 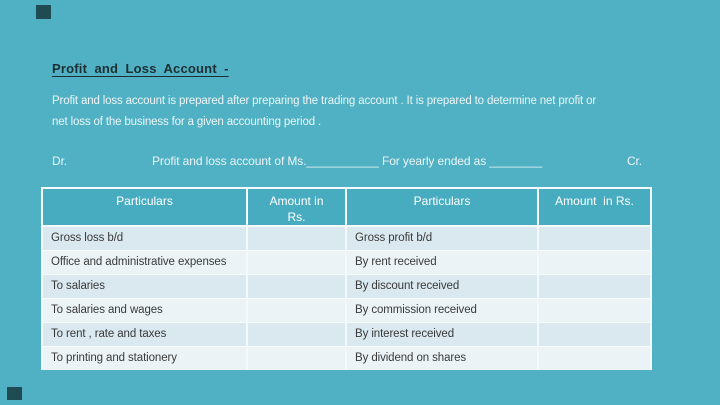 What do you see at coordinates (442, 285) in the screenshot?
I see `table-cell: By discount received` at bounding box center [442, 285].